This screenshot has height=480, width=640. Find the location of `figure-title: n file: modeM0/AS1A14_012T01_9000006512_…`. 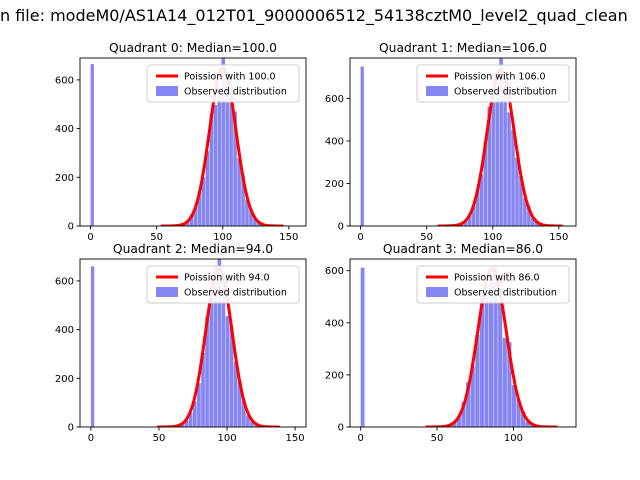

figure-title: n file: modeM0/AS1A14_012T01_9000006512_… is located at coordinates (314, 15).